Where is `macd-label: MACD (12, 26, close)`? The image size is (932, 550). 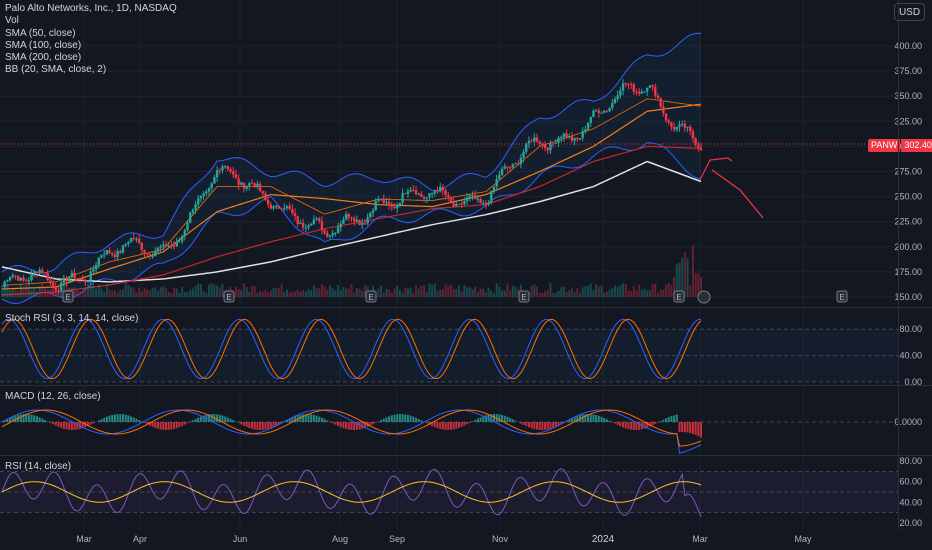
macd-label: MACD (12, 26, close) is located at coordinates (53, 396).